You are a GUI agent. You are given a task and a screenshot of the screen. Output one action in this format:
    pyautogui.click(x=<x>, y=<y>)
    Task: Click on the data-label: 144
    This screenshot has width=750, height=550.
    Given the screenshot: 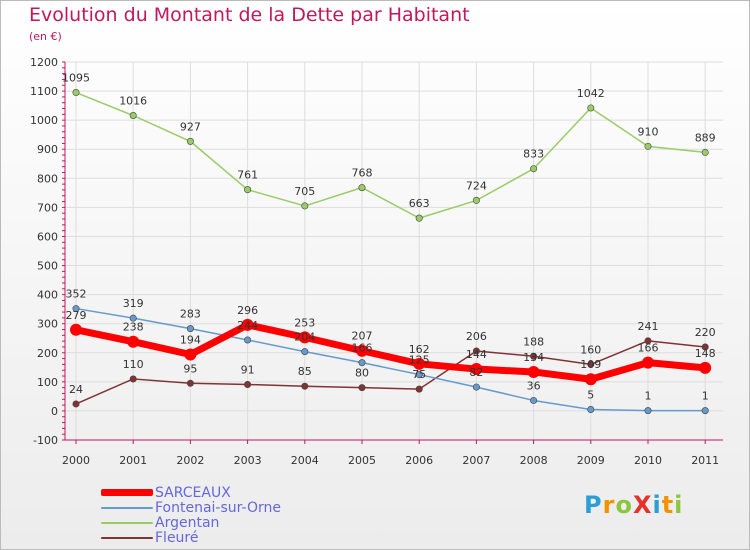 What is the action you would take?
    pyautogui.click(x=476, y=354)
    